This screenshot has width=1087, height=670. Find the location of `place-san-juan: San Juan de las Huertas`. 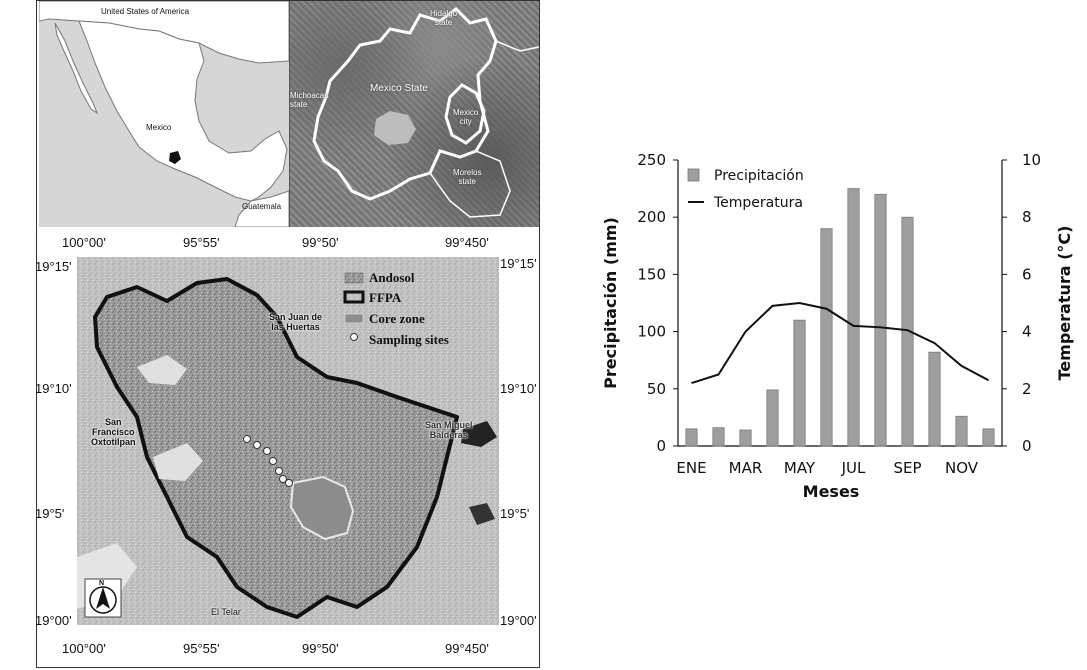

place-san-juan: San Juan de las Huertas is located at coordinates (296, 322).